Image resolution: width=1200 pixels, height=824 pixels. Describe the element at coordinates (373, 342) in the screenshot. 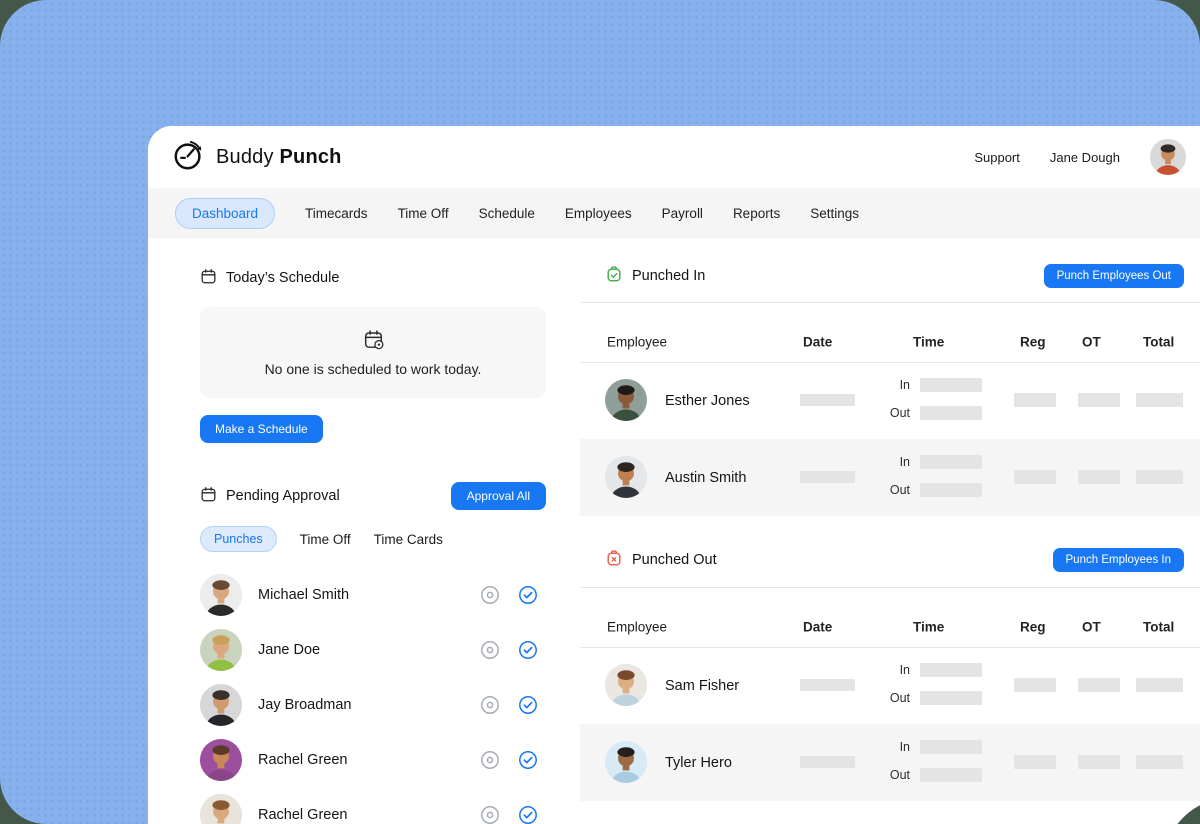

I see `calendar-crossed-icon` at that location.